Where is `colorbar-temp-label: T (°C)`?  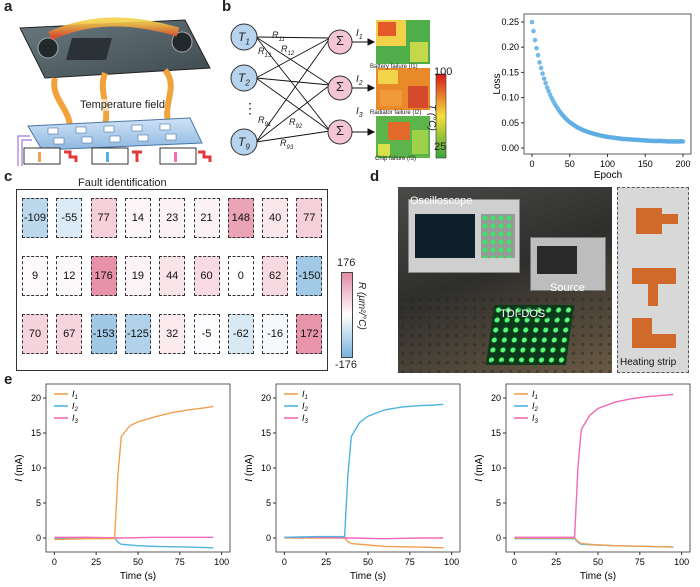
colorbar-temp-label: T (°C) is located at coordinates (431, 117).